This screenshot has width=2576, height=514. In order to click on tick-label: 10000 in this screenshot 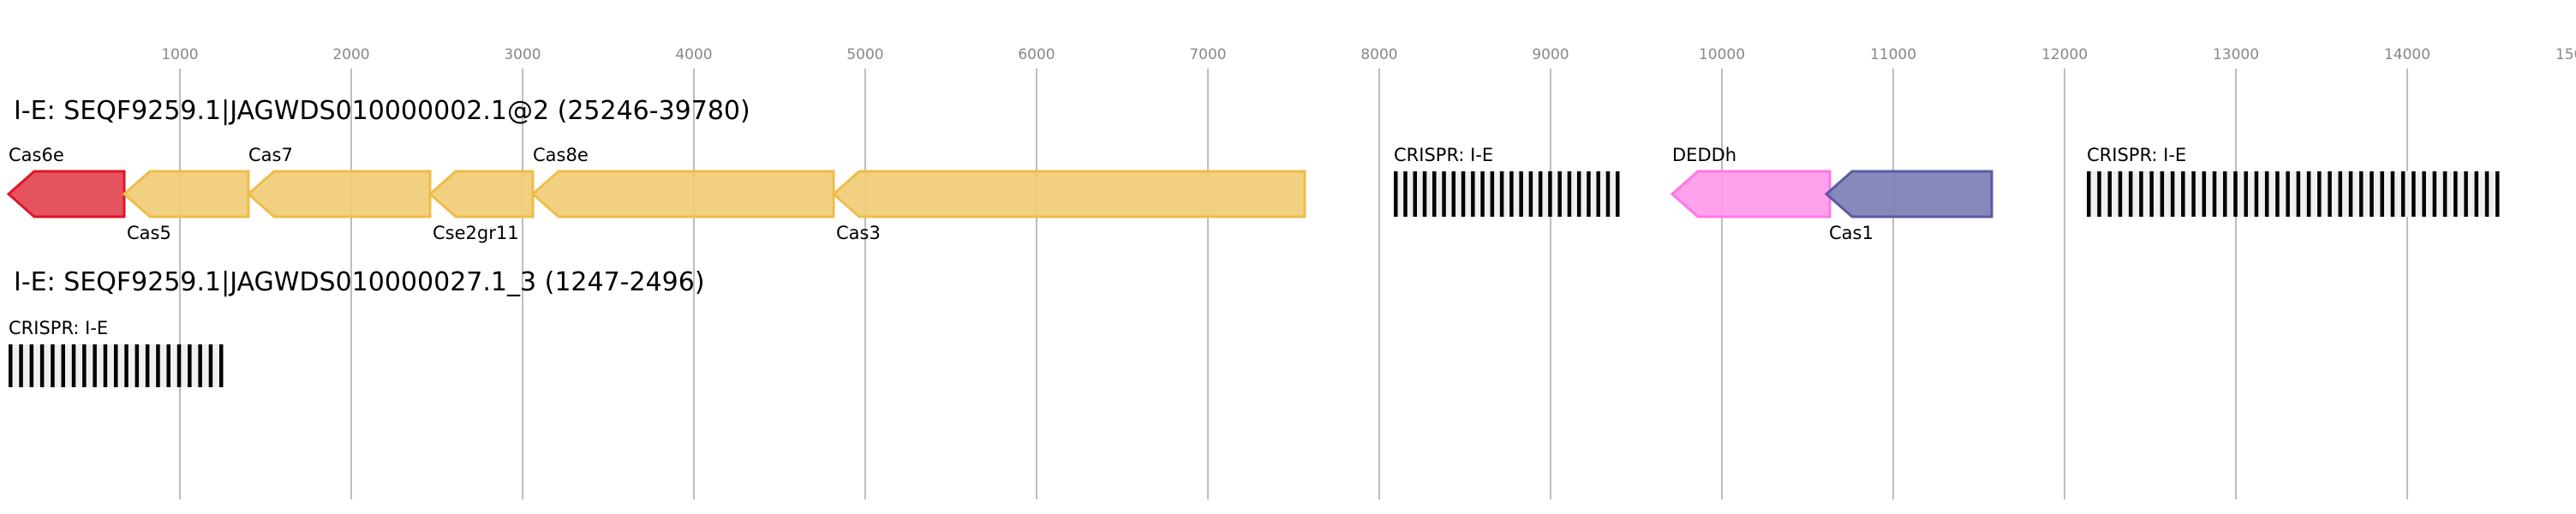, I will do `click(1722, 54)`.